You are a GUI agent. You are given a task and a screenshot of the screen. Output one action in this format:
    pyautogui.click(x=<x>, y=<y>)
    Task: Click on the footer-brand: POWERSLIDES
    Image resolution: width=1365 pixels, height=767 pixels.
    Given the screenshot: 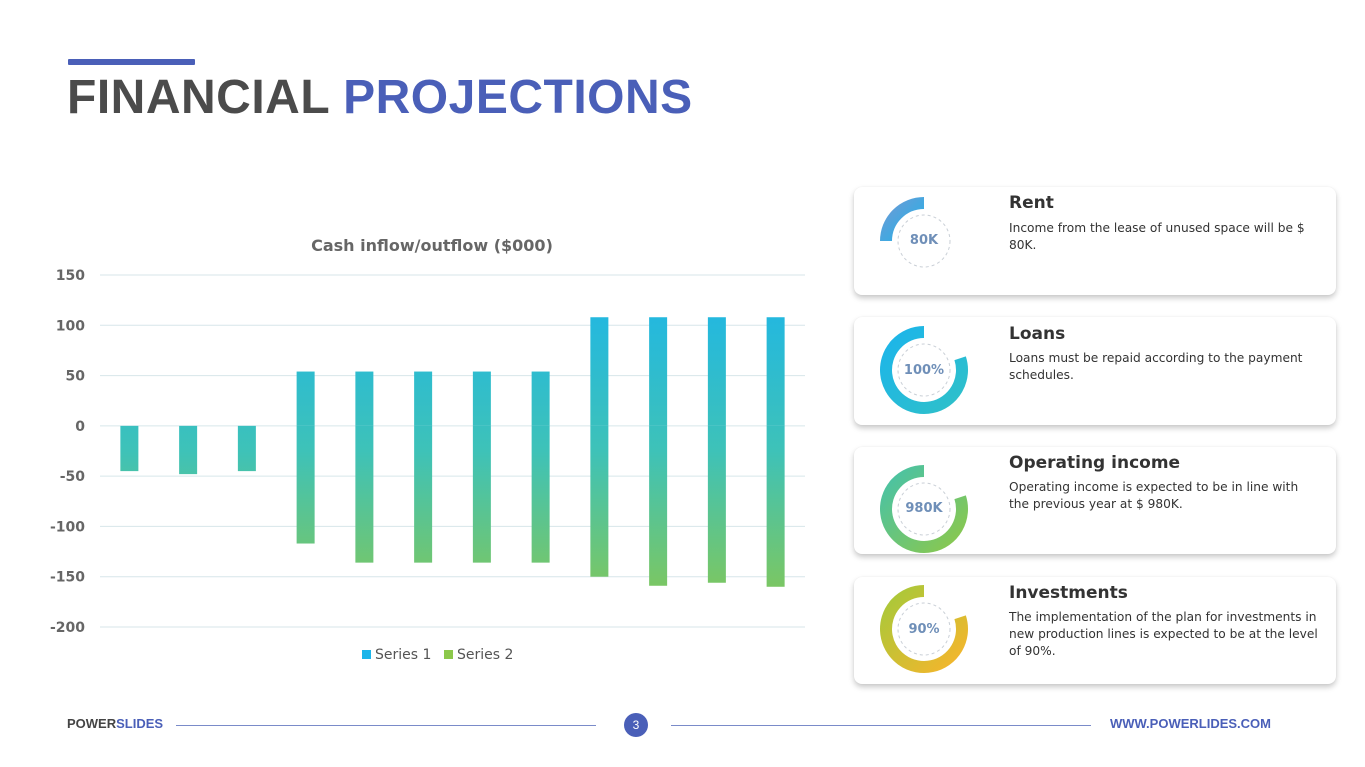 What is the action you would take?
    pyautogui.click(x=115, y=723)
    